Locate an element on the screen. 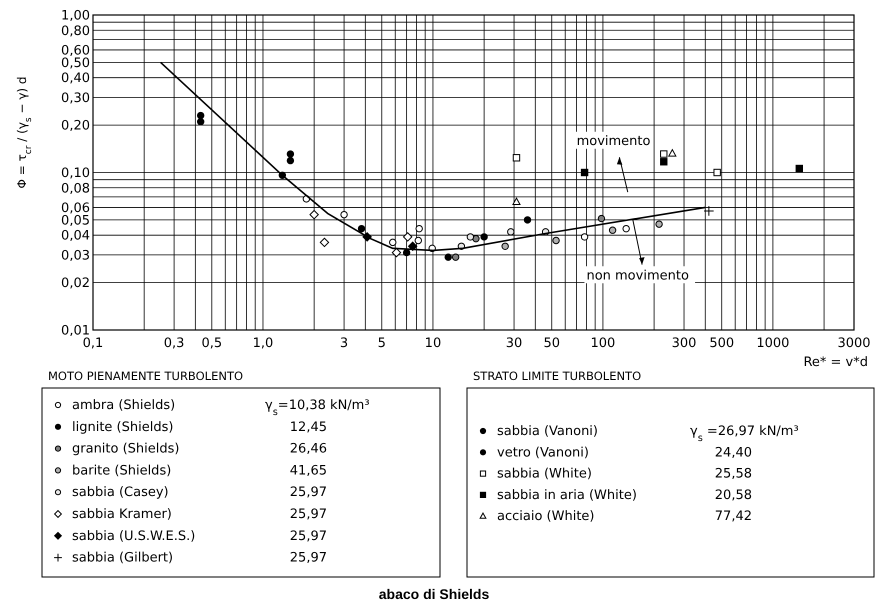 The image size is (884, 606). legend-label: ambra (Shields) is located at coordinates (124, 405).